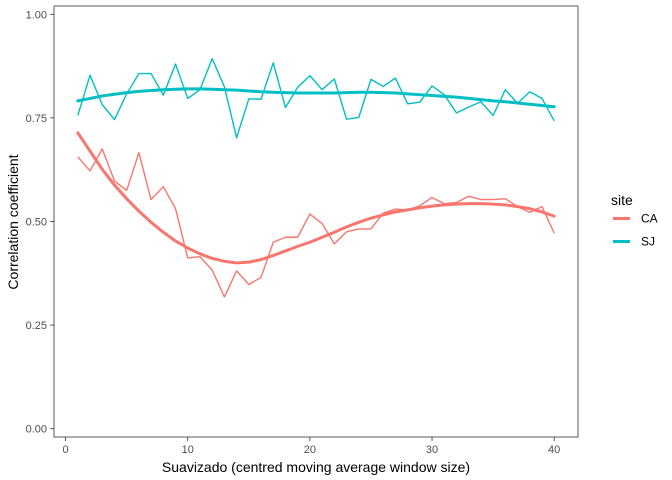 This screenshot has width=672, height=480. Describe the element at coordinates (36, 326) in the screenshot. I see `y-tick-label: 0.25` at that location.